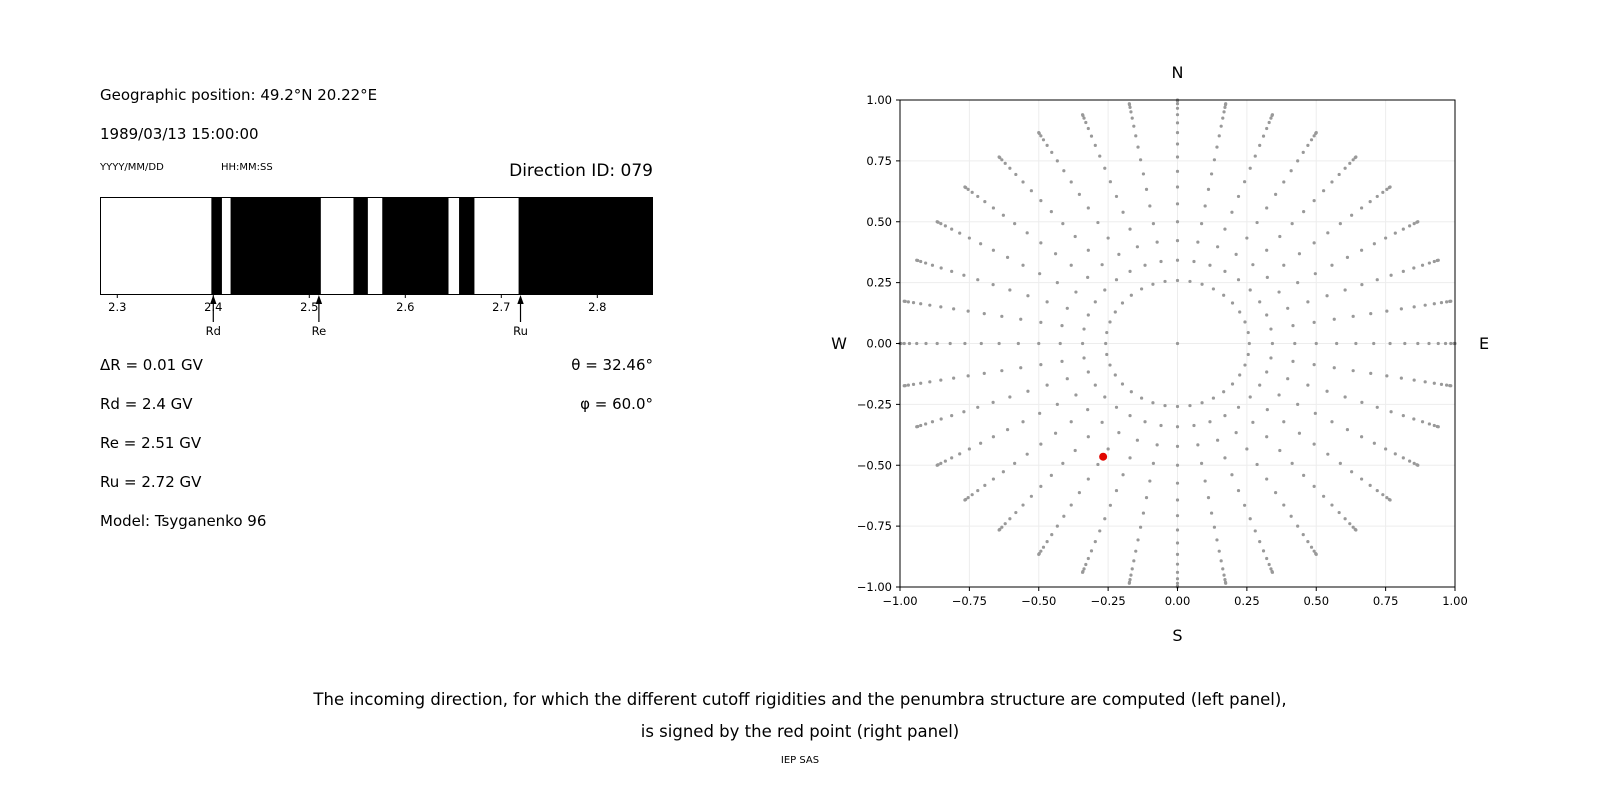 This screenshot has height=800, width=1600. Describe the element at coordinates (1316, 601) in the screenshot. I see `x-tick-label: 0.50` at that location.